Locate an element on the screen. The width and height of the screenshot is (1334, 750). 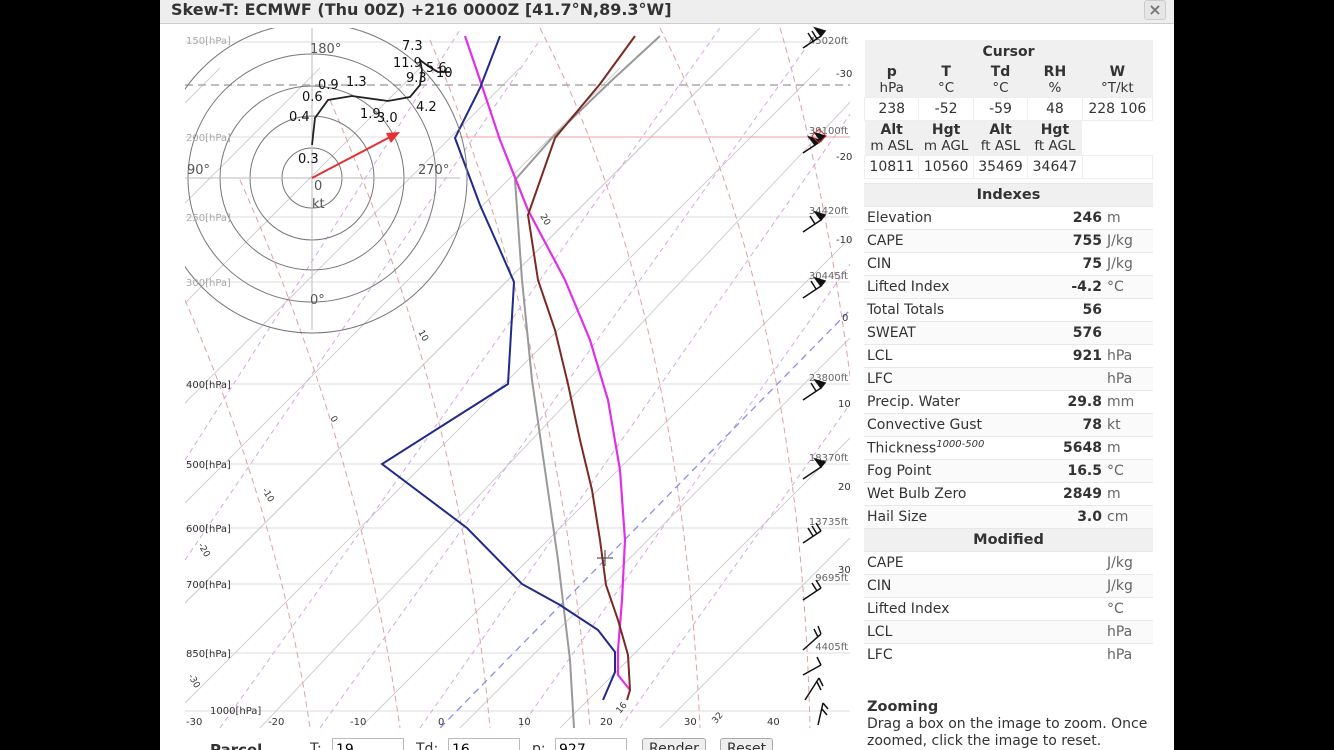
temp-tick: 40 is located at coordinates (773, 722).